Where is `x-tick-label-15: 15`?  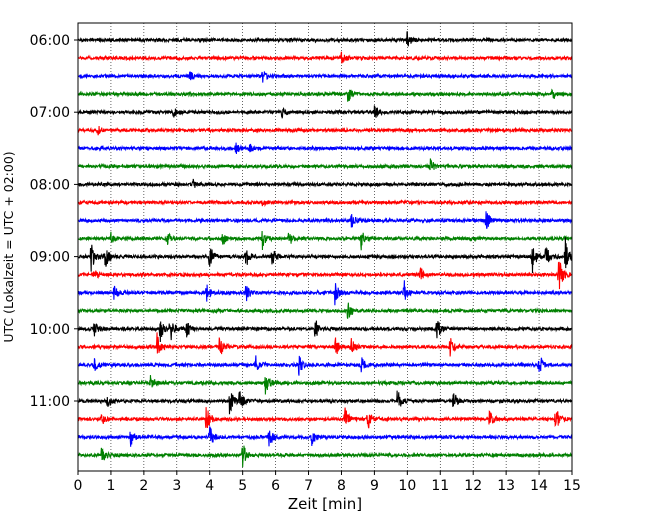
x-tick-label-15: 15 is located at coordinates (572, 486).